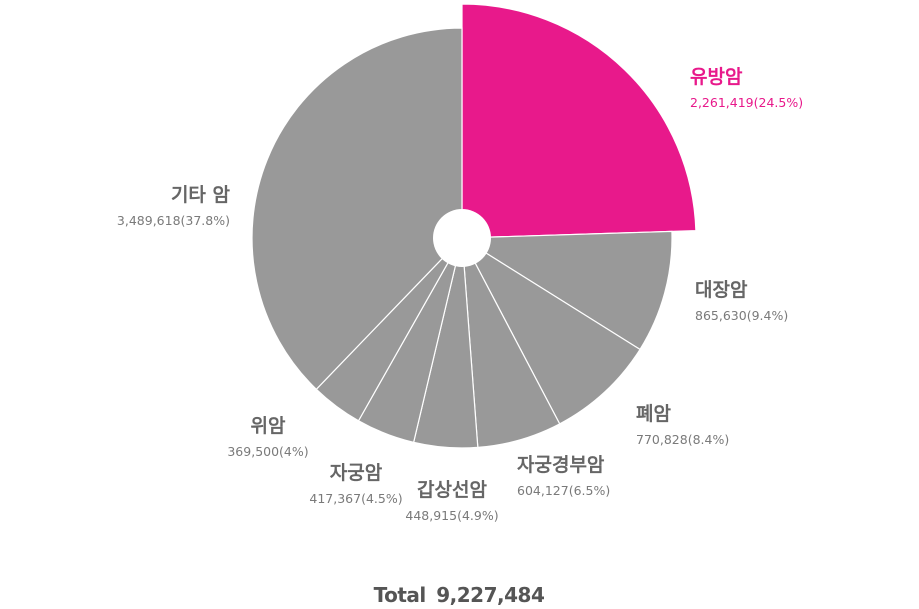 The height and width of the screenshot is (609, 919). What do you see at coordinates (355, 498) in the screenshot?
I see `slice-label-value: 417,367(4.5%)` at bounding box center [355, 498].